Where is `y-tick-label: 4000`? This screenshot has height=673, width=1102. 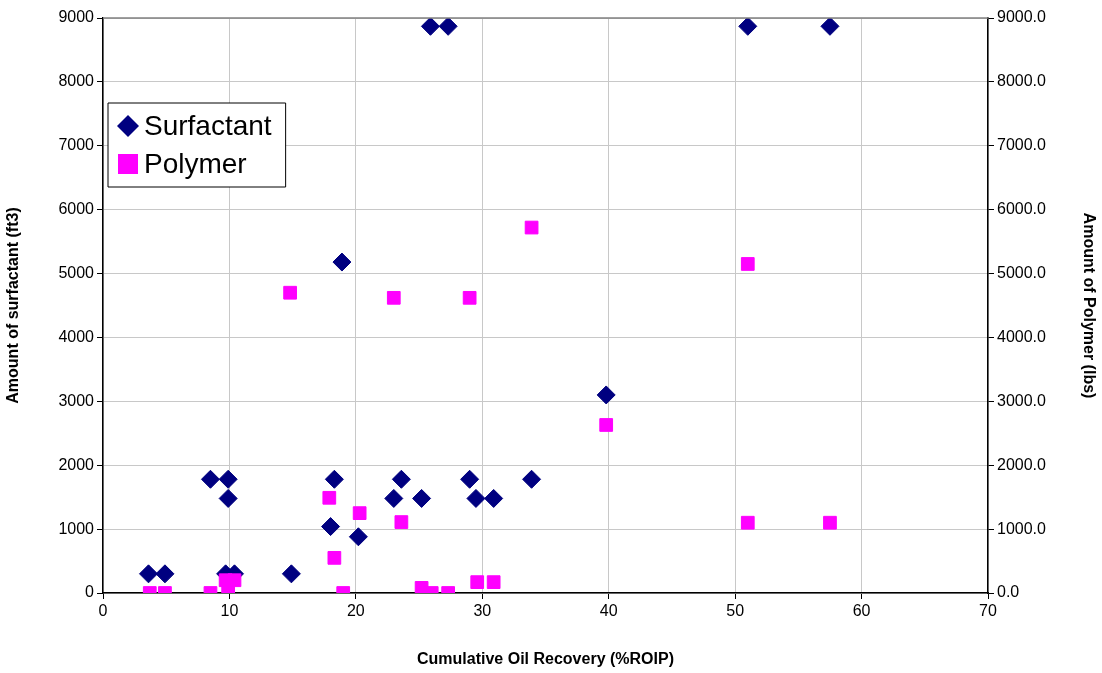 y-tick-label: 4000 is located at coordinates (76, 336).